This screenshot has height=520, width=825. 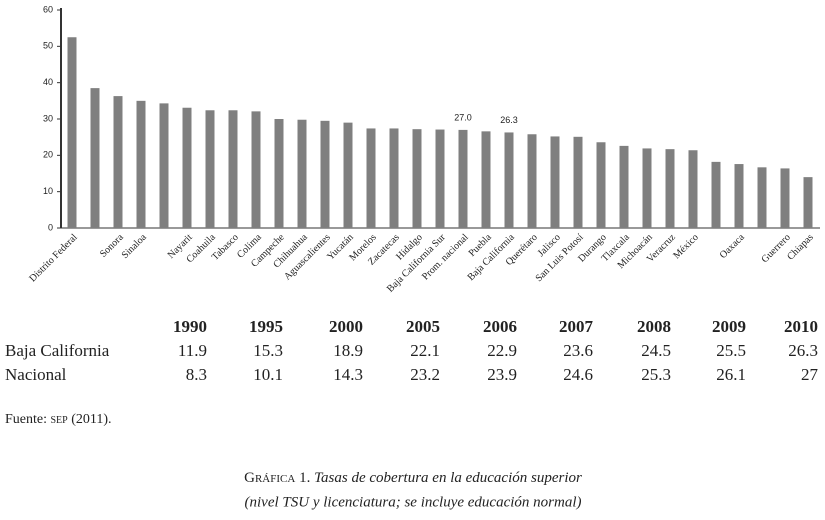 I want to click on value-label: 26.3, so click(x=509, y=120).